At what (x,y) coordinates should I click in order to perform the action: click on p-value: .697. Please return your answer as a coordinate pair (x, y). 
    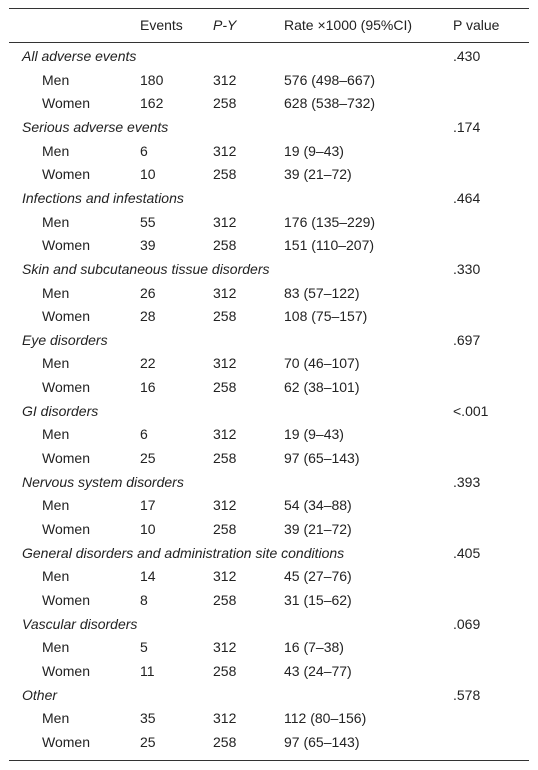
    Looking at the image, I should click on (467, 339).